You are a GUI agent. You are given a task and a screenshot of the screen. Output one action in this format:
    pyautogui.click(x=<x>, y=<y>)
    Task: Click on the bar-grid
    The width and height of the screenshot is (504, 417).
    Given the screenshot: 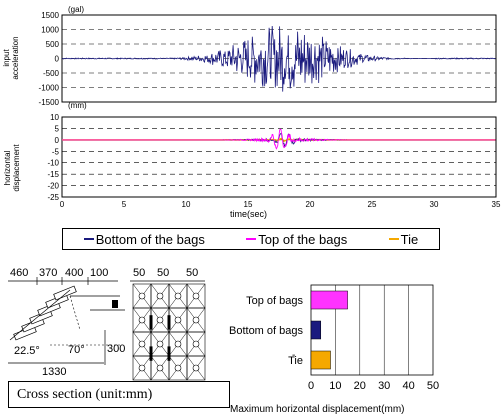 What is the action you would take?
    pyautogui.click(x=372, y=330)
    